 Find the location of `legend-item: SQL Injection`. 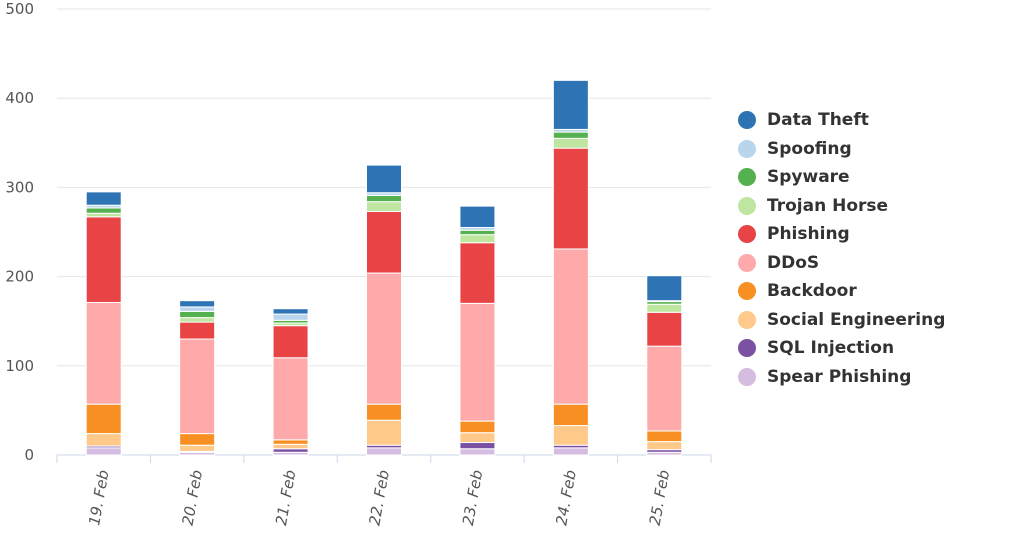

legend-item: SQL Injection is located at coordinates (841, 348).